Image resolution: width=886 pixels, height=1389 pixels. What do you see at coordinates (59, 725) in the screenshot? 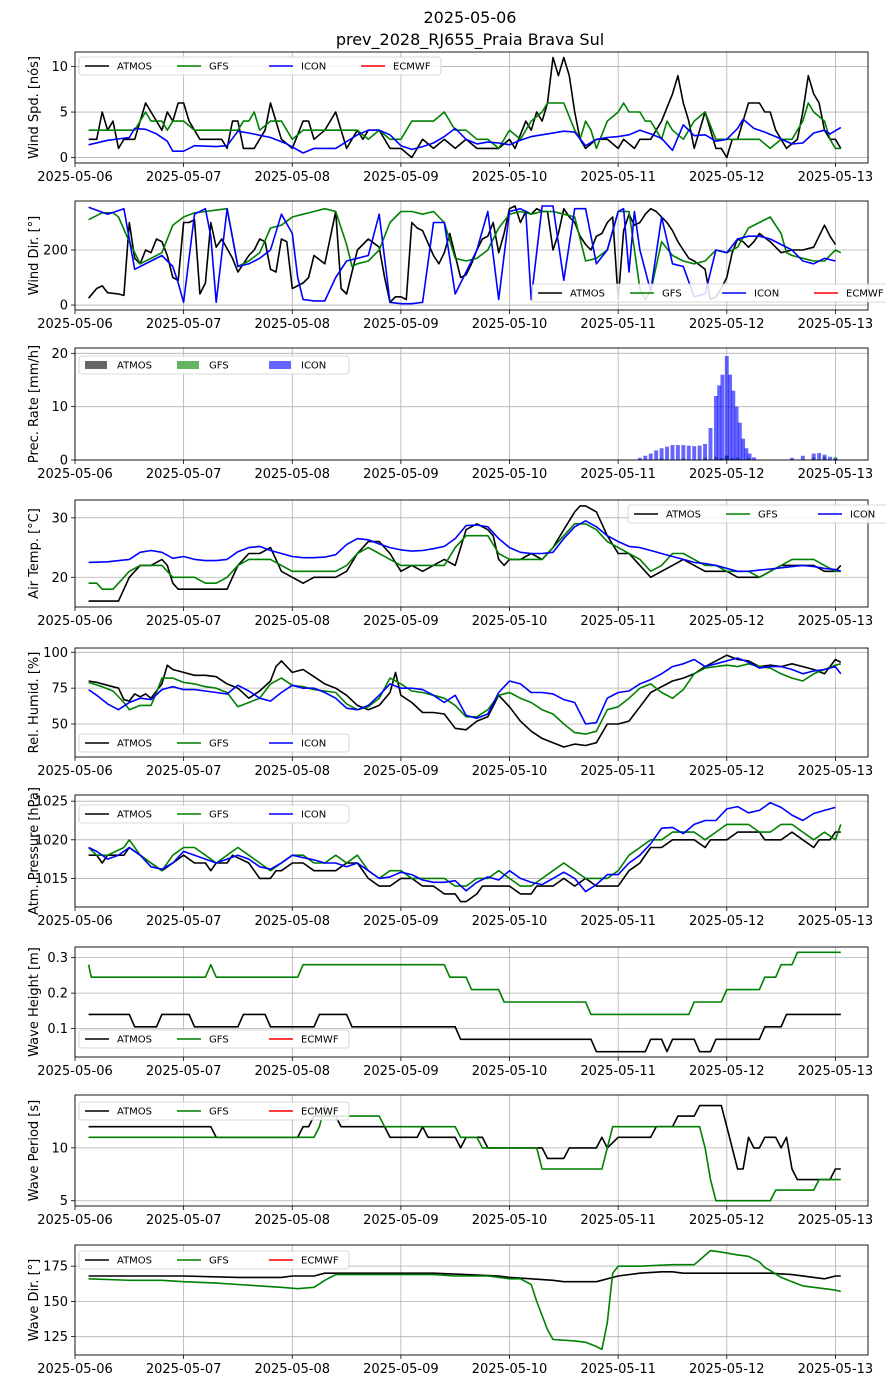
I see `y-tick-label: 50` at bounding box center [59, 725].